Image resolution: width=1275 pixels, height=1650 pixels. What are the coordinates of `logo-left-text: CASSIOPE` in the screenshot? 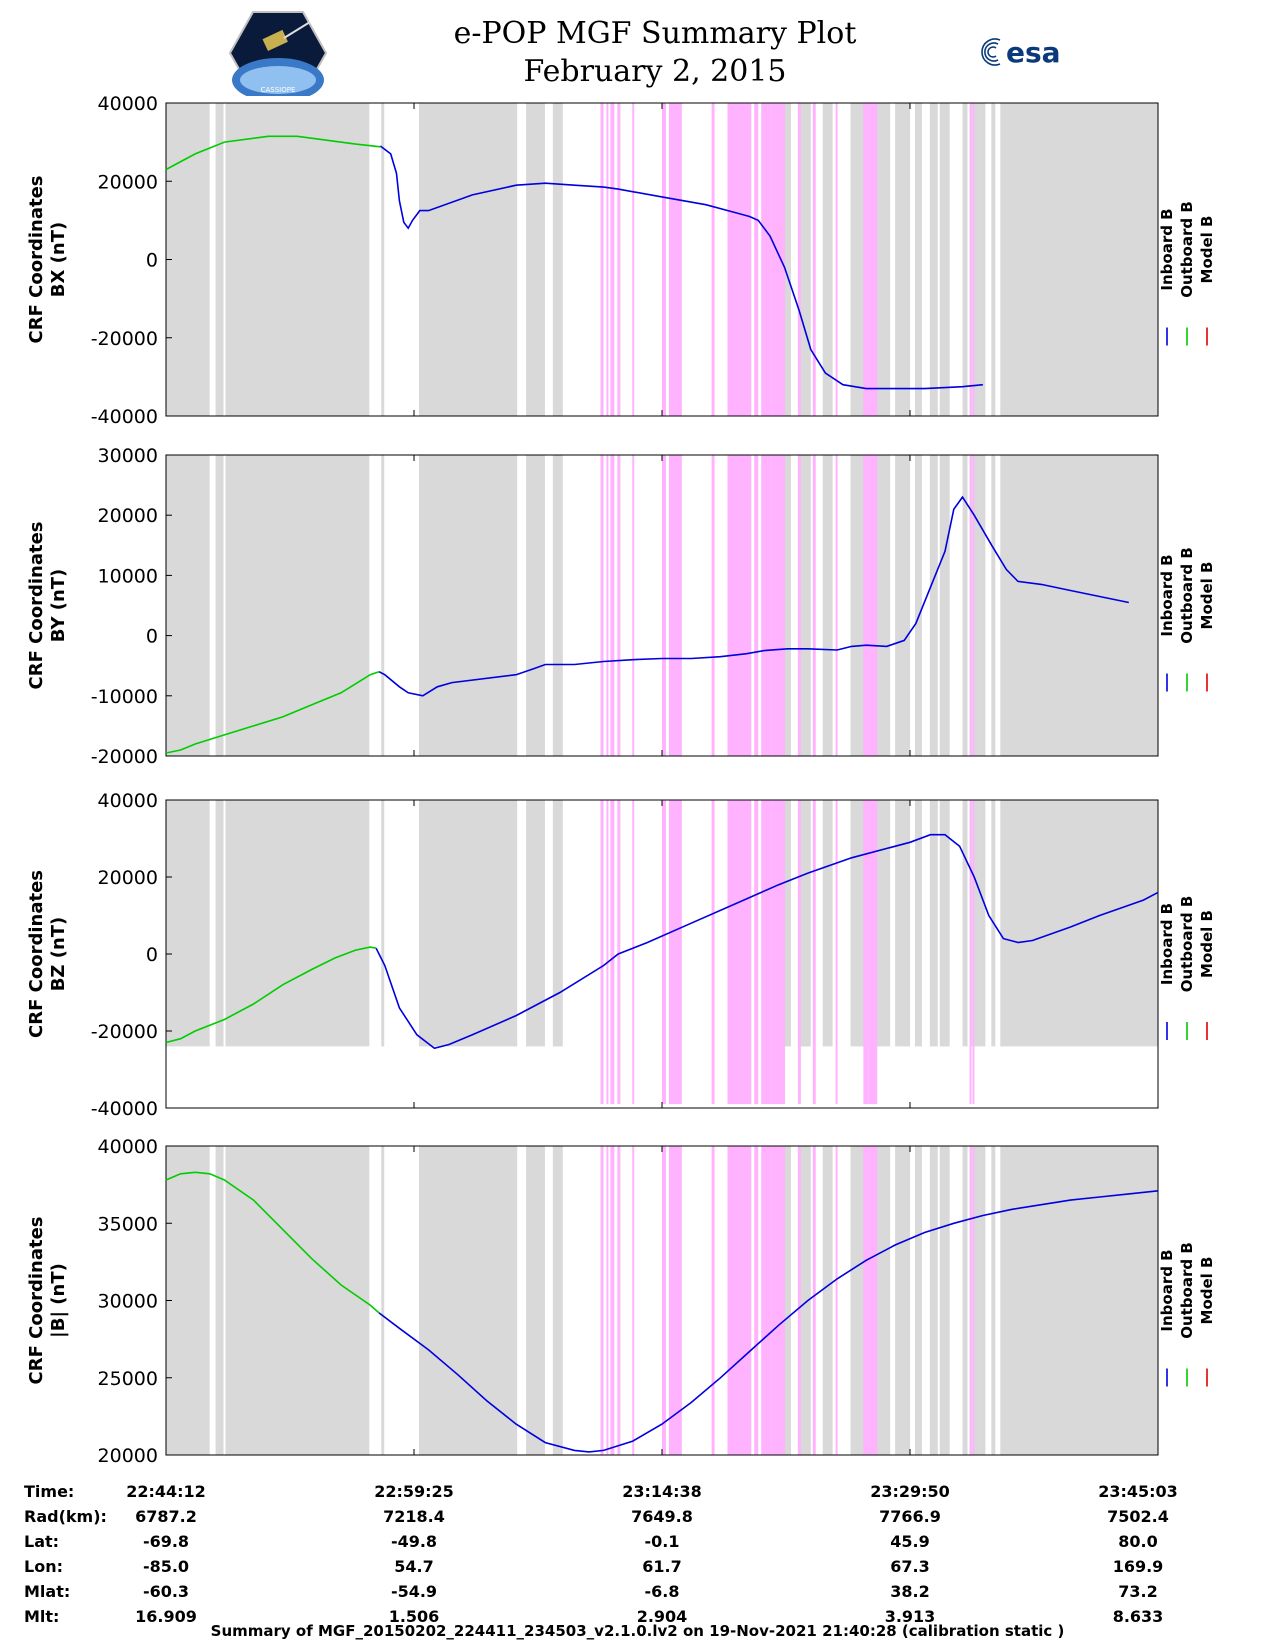 It's located at (278, 90).